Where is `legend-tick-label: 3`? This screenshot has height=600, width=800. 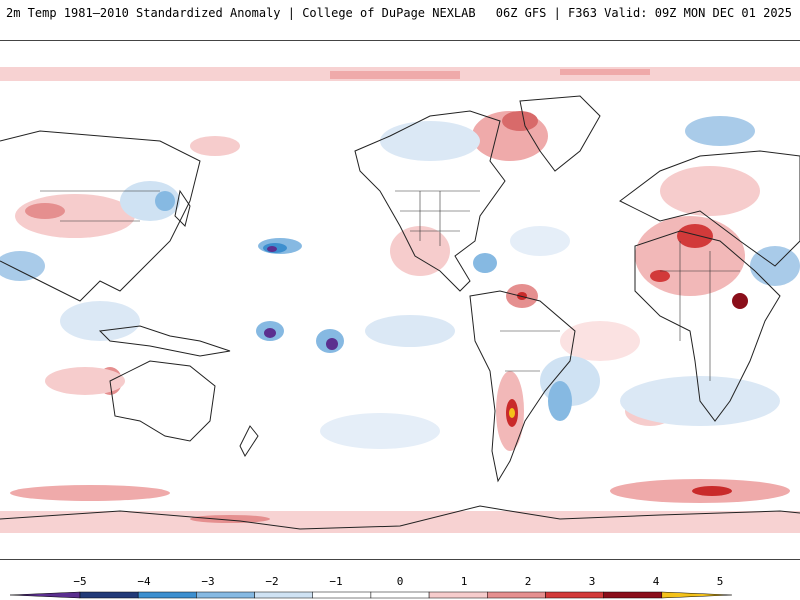
legend-tick-label: 3 is located at coordinates (592, 581).